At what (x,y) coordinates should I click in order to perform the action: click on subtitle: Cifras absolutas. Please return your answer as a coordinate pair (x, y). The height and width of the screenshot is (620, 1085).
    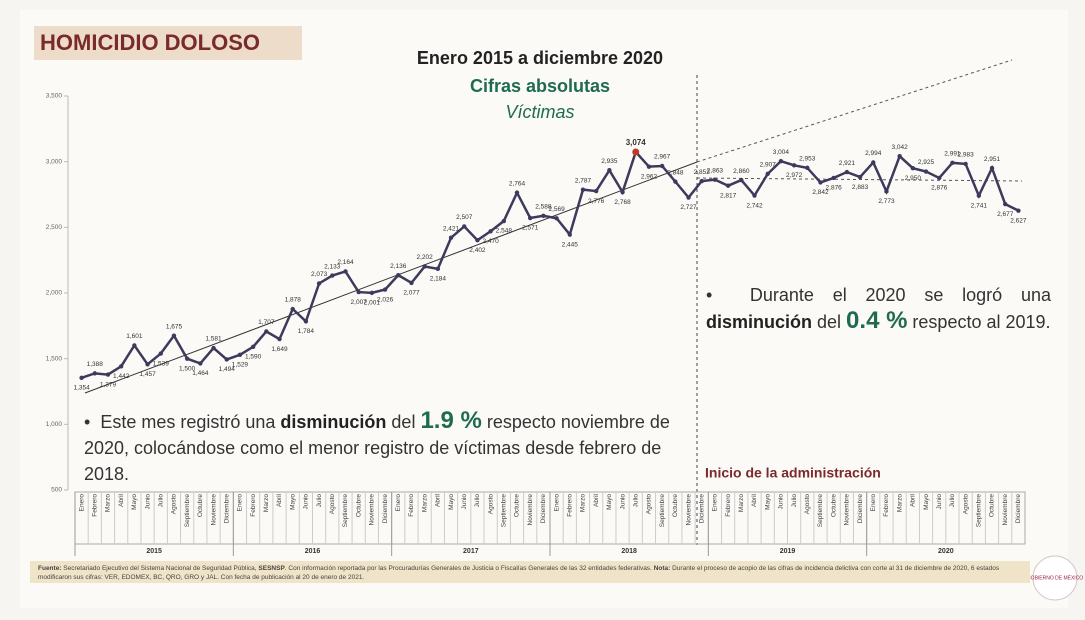
    Looking at the image, I should click on (540, 86).